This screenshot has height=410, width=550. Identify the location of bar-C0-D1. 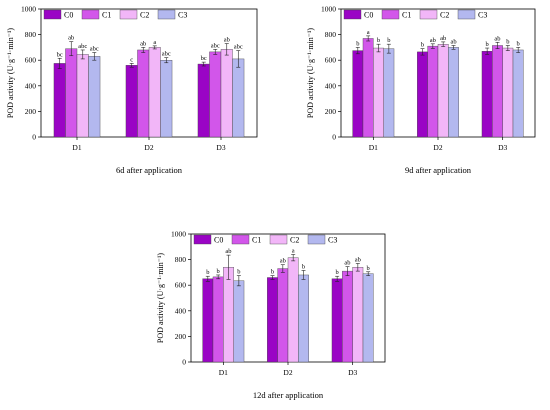
(59, 100).